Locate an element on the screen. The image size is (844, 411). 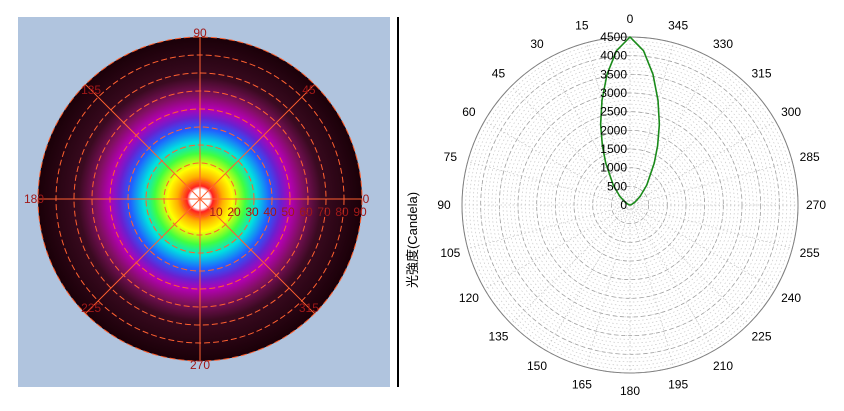
angle-label-240: 240 is located at coordinates (791, 298).